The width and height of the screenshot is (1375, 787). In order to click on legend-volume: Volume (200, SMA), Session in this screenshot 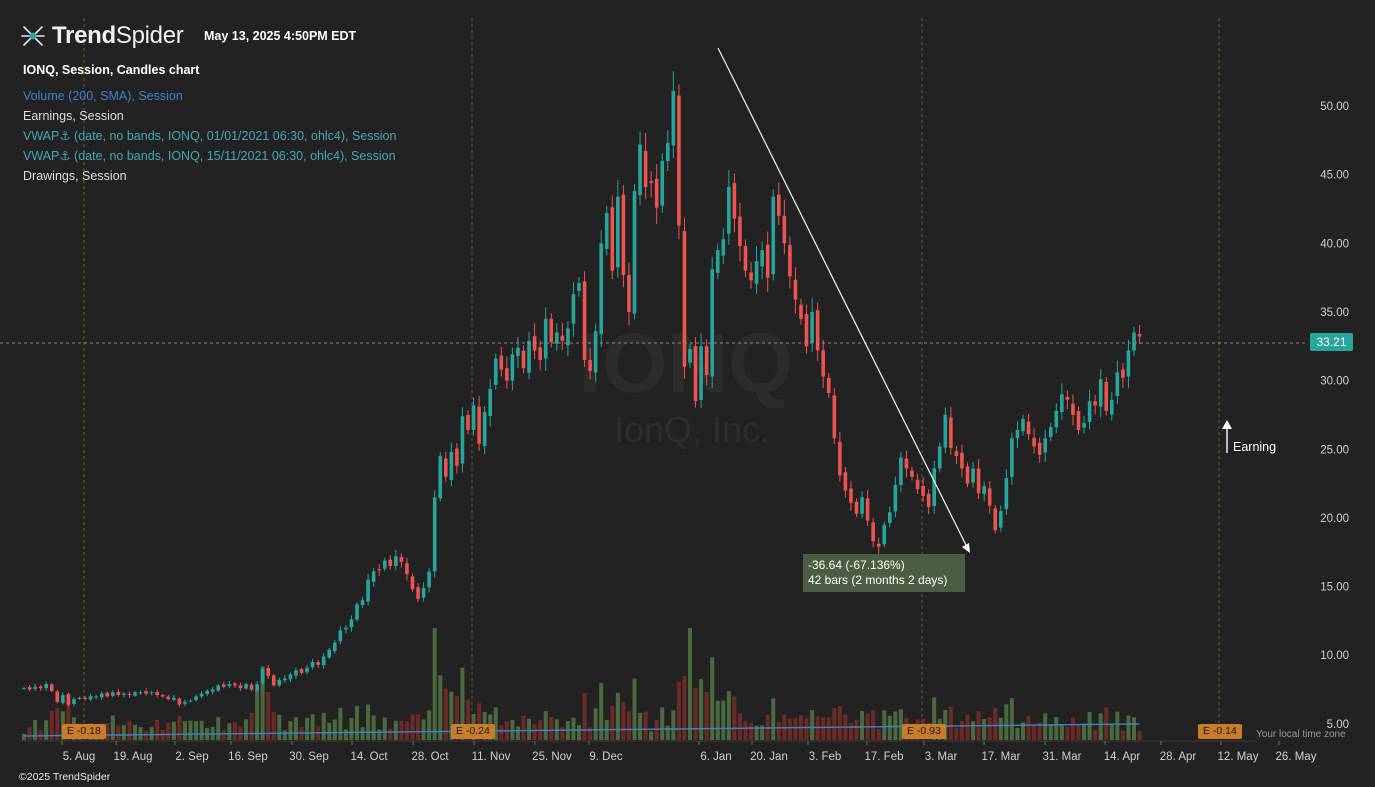, I will do `click(103, 96)`.